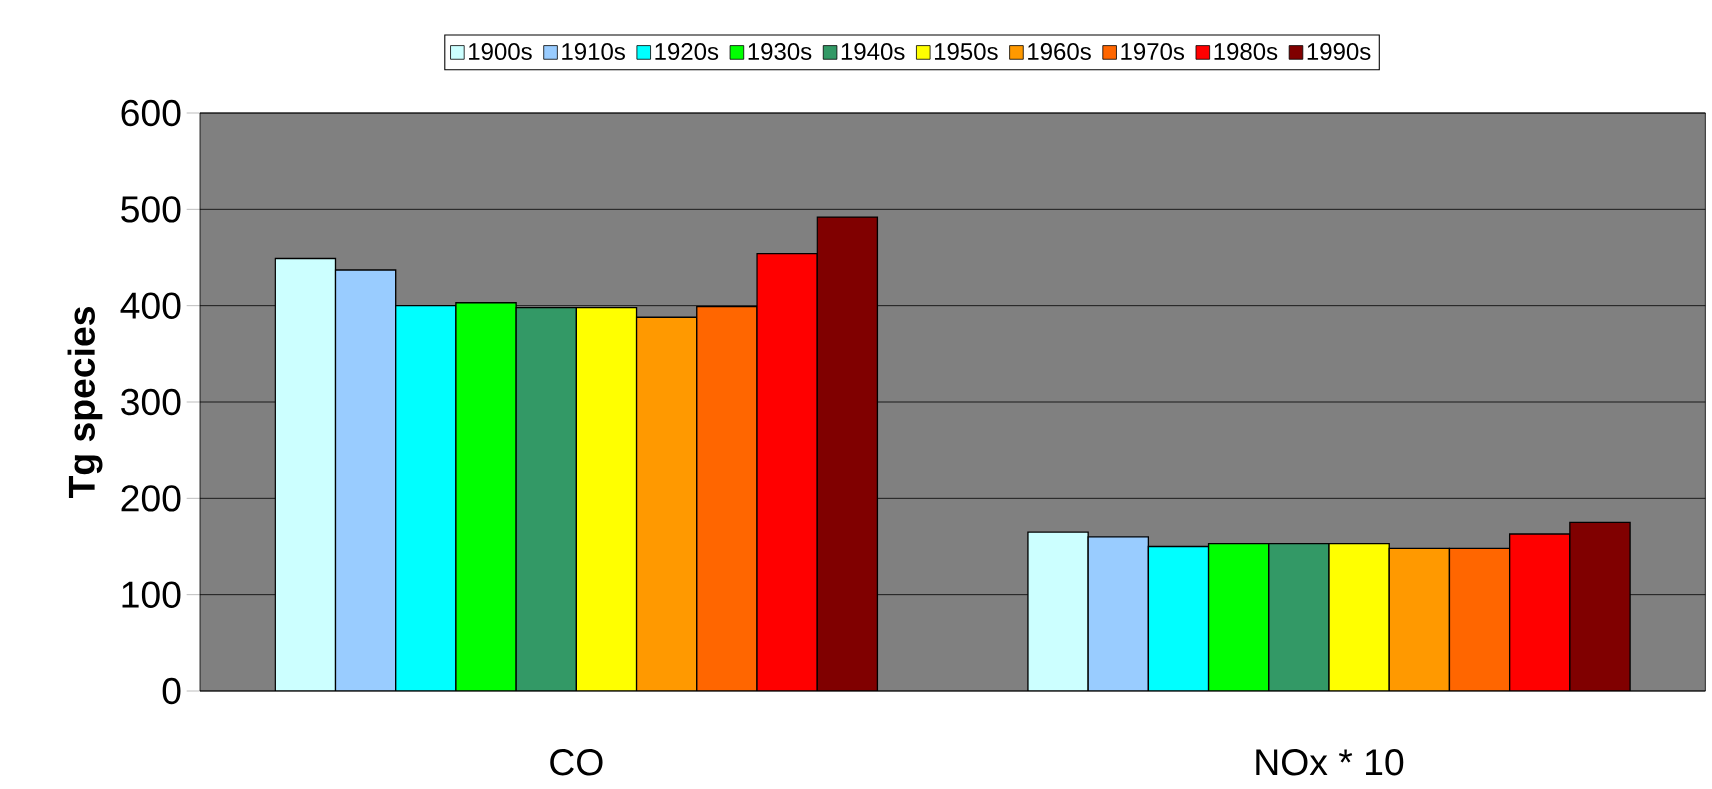  I want to click on legend-label: 1950s, so click(966, 52).